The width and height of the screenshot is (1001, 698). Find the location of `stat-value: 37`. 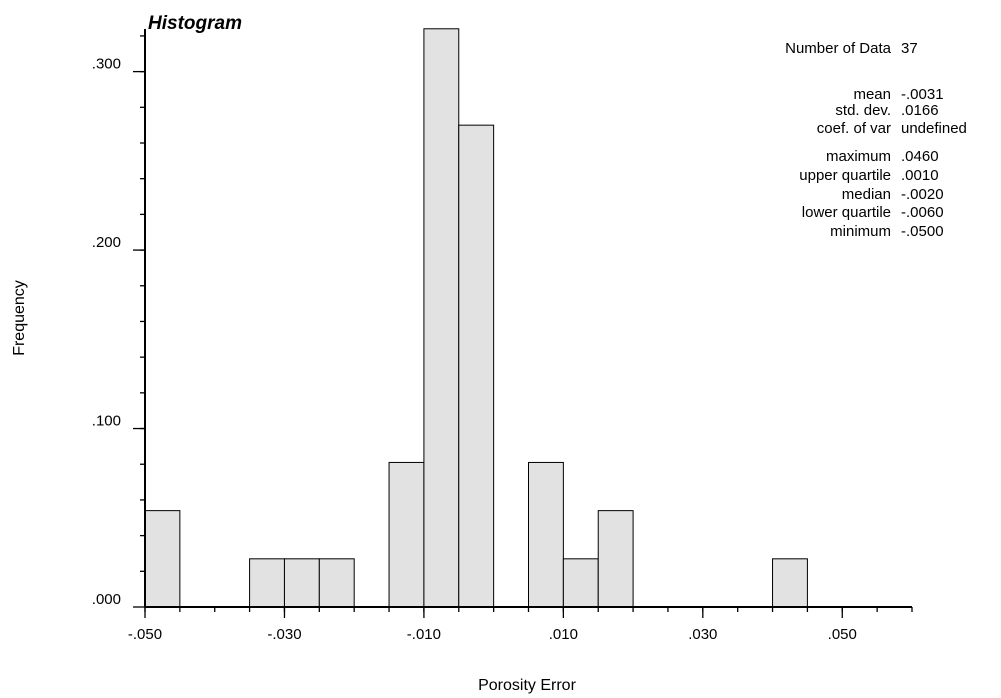

stat-value: 37 is located at coordinates (909, 48).